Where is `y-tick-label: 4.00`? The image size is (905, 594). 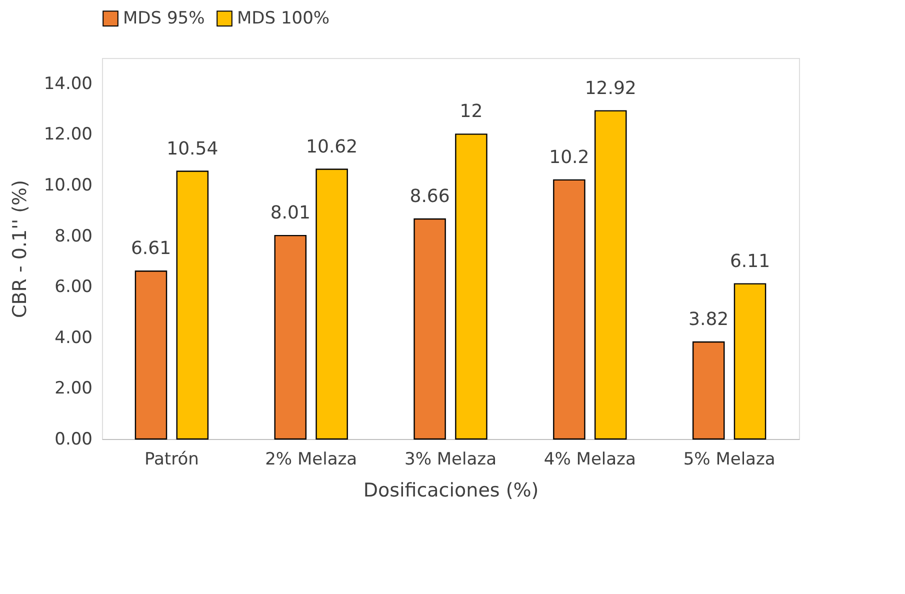
y-tick-label: 4.00 is located at coordinates (73, 338).